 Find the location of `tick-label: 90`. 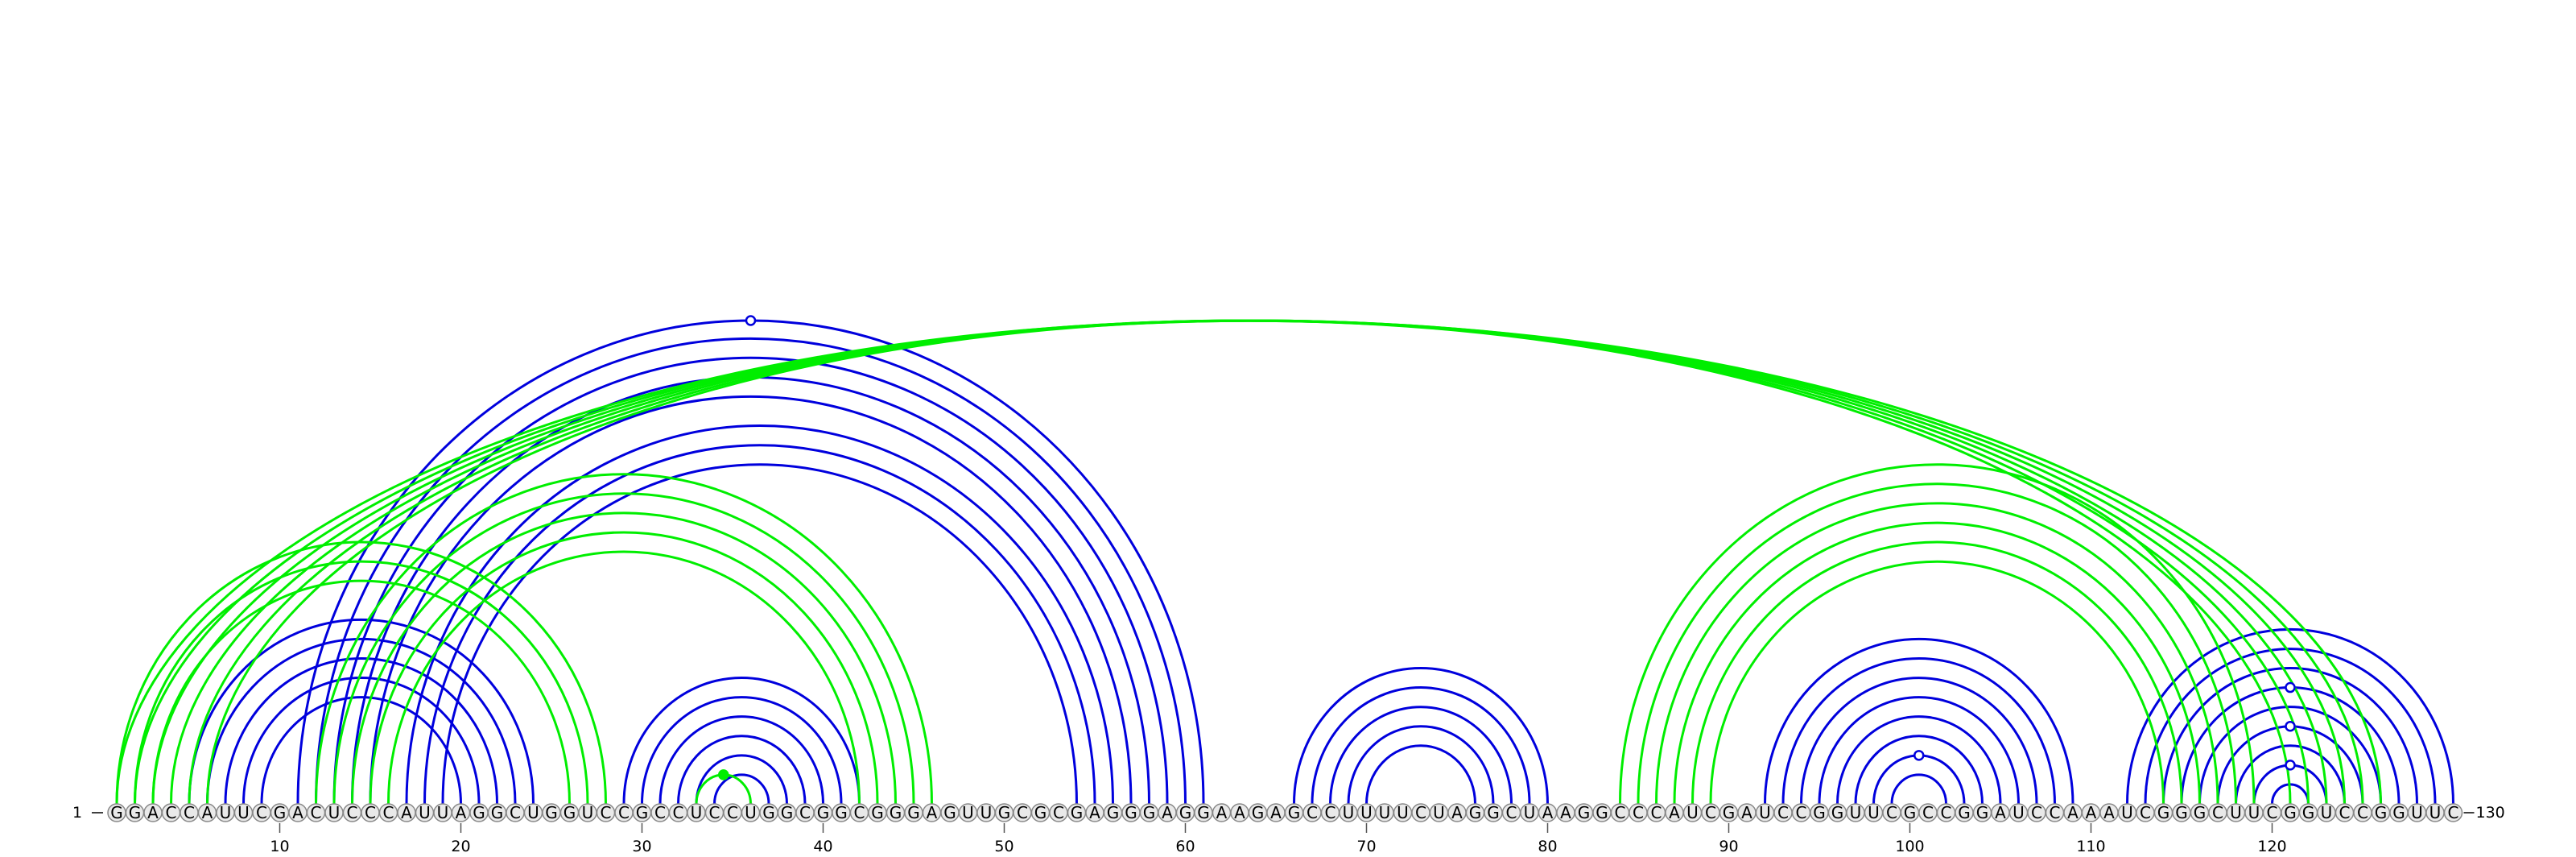

tick-label: 90 is located at coordinates (1728, 846).